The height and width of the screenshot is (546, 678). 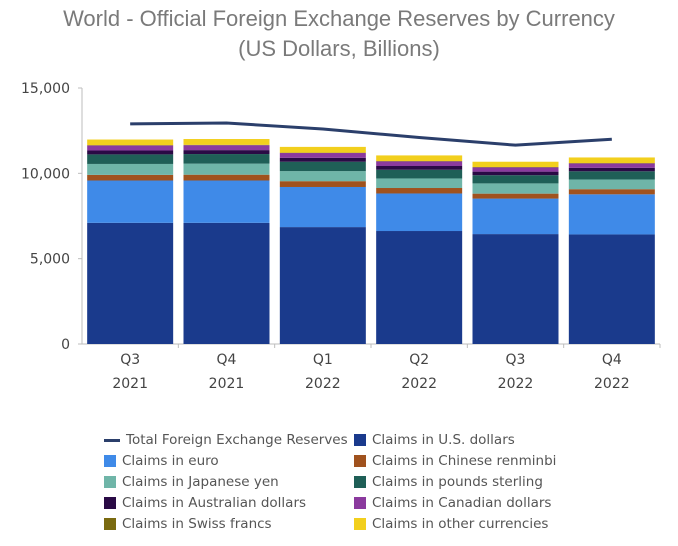 What do you see at coordinates (45, 89) in the screenshot?
I see `y-tick-label: 15,000` at bounding box center [45, 89].